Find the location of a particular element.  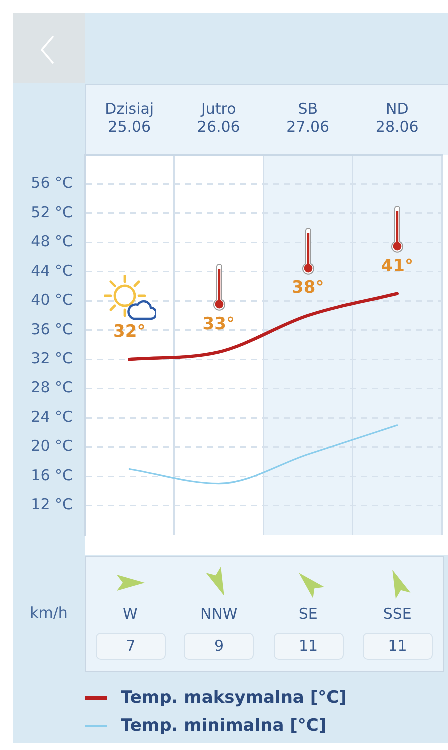

data-label: 38° is located at coordinates (308, 288).